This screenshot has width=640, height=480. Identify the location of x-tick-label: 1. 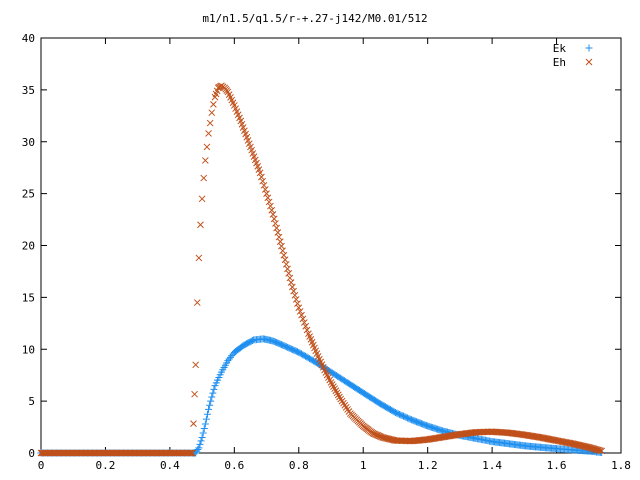
(363, 465).